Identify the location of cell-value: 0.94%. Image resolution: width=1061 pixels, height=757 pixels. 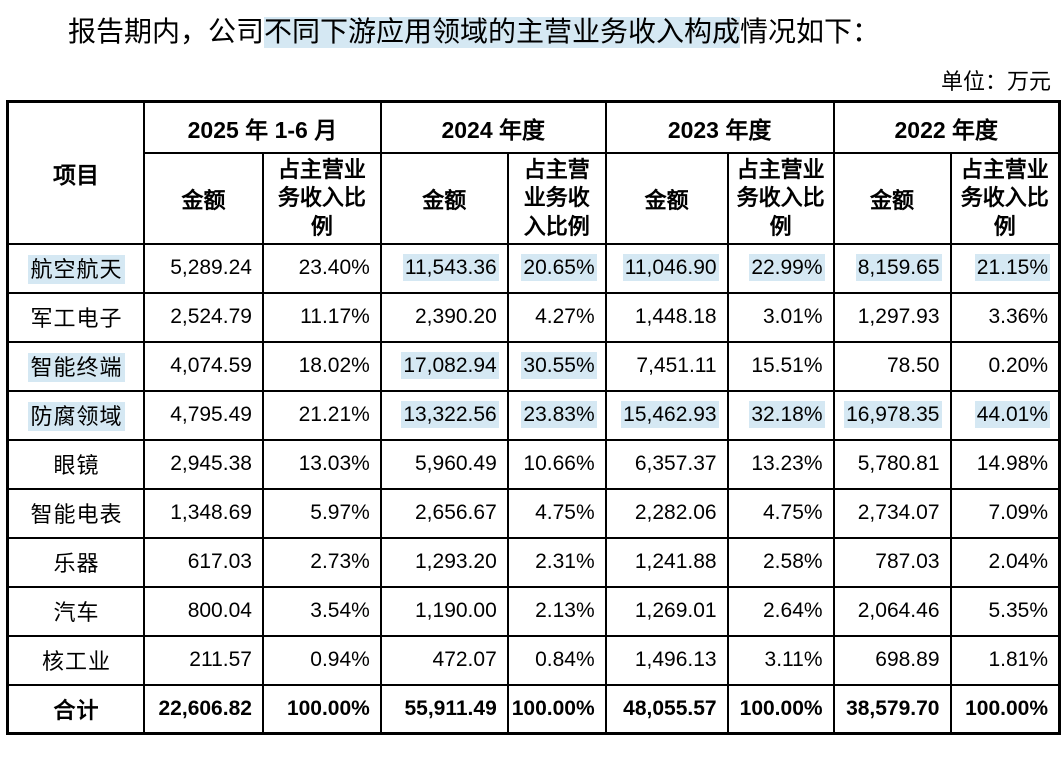
(340, 660).